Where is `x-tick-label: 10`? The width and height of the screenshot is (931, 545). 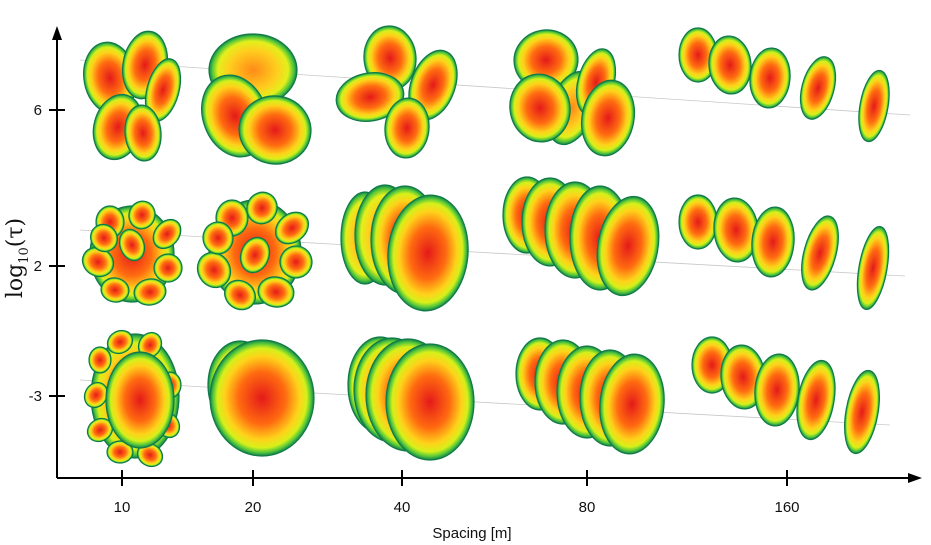 x-tick-label: 10 is located at coordinates (122, 507).